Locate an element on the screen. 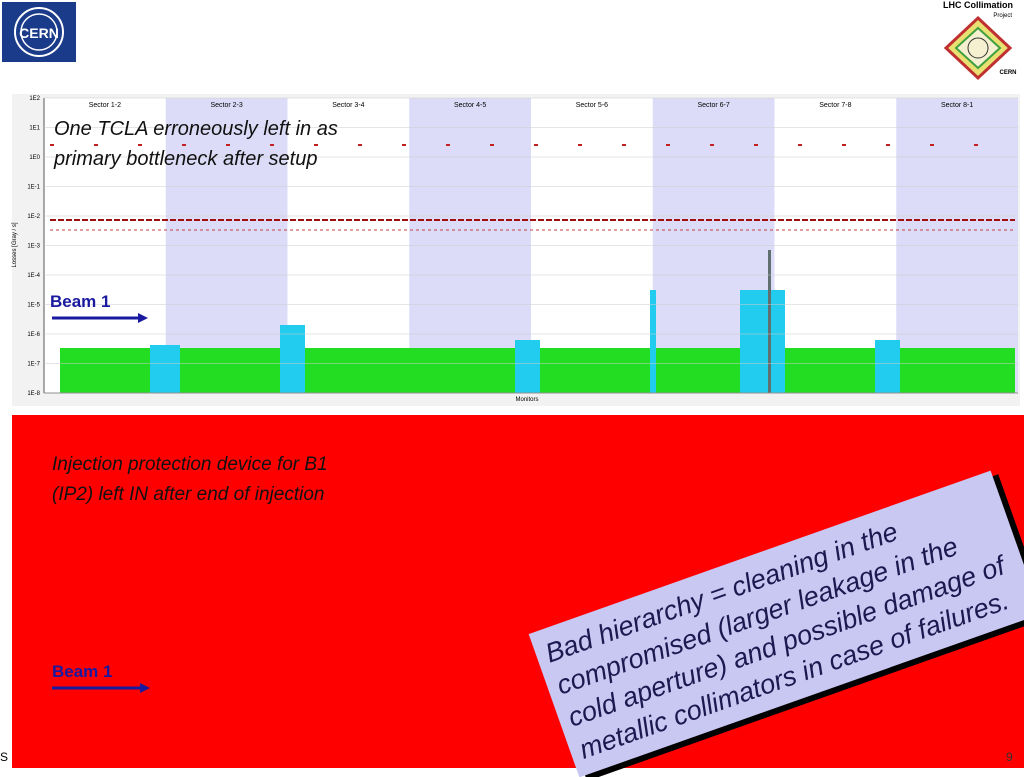  annotation-line: Injection protection device for B1 is located at coordinates (190, 464).